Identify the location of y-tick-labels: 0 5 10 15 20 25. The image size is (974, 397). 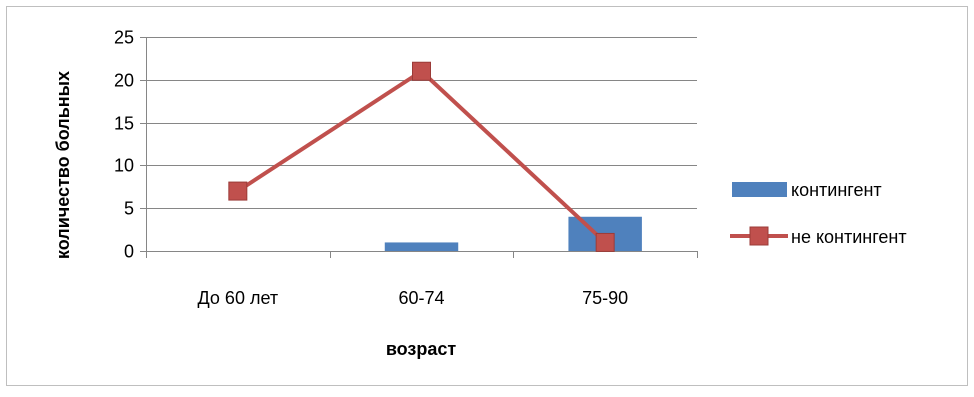
(124, 145).